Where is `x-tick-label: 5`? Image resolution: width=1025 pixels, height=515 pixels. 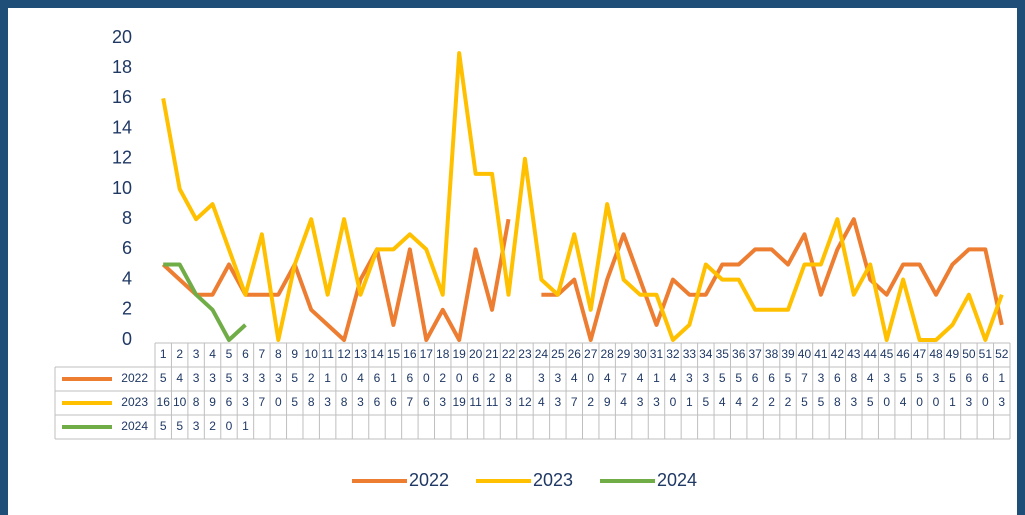 x-tick-label: 5 is located at coordinates (229, 354).